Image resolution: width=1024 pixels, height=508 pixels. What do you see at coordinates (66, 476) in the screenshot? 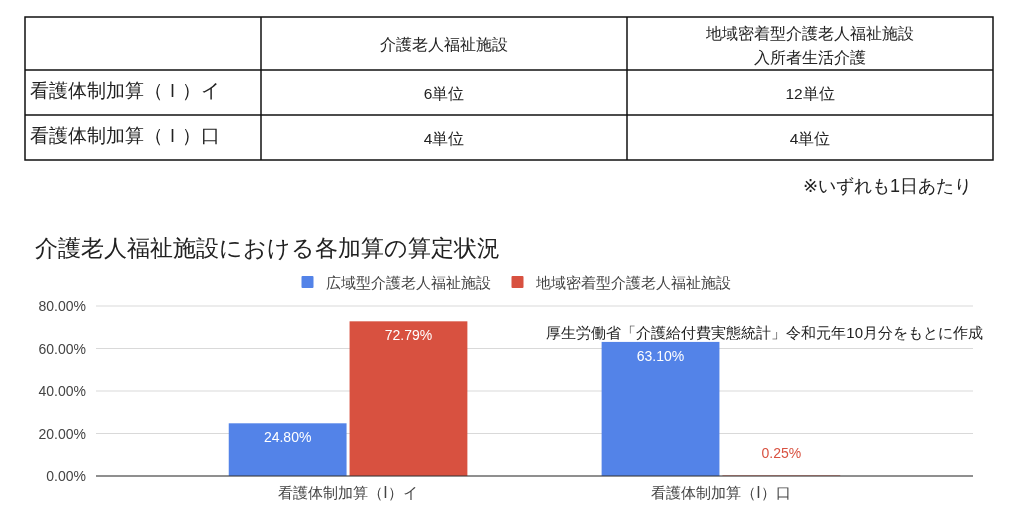
I see `y-tick-label: 0.00%` at bounding box center [66, 476].